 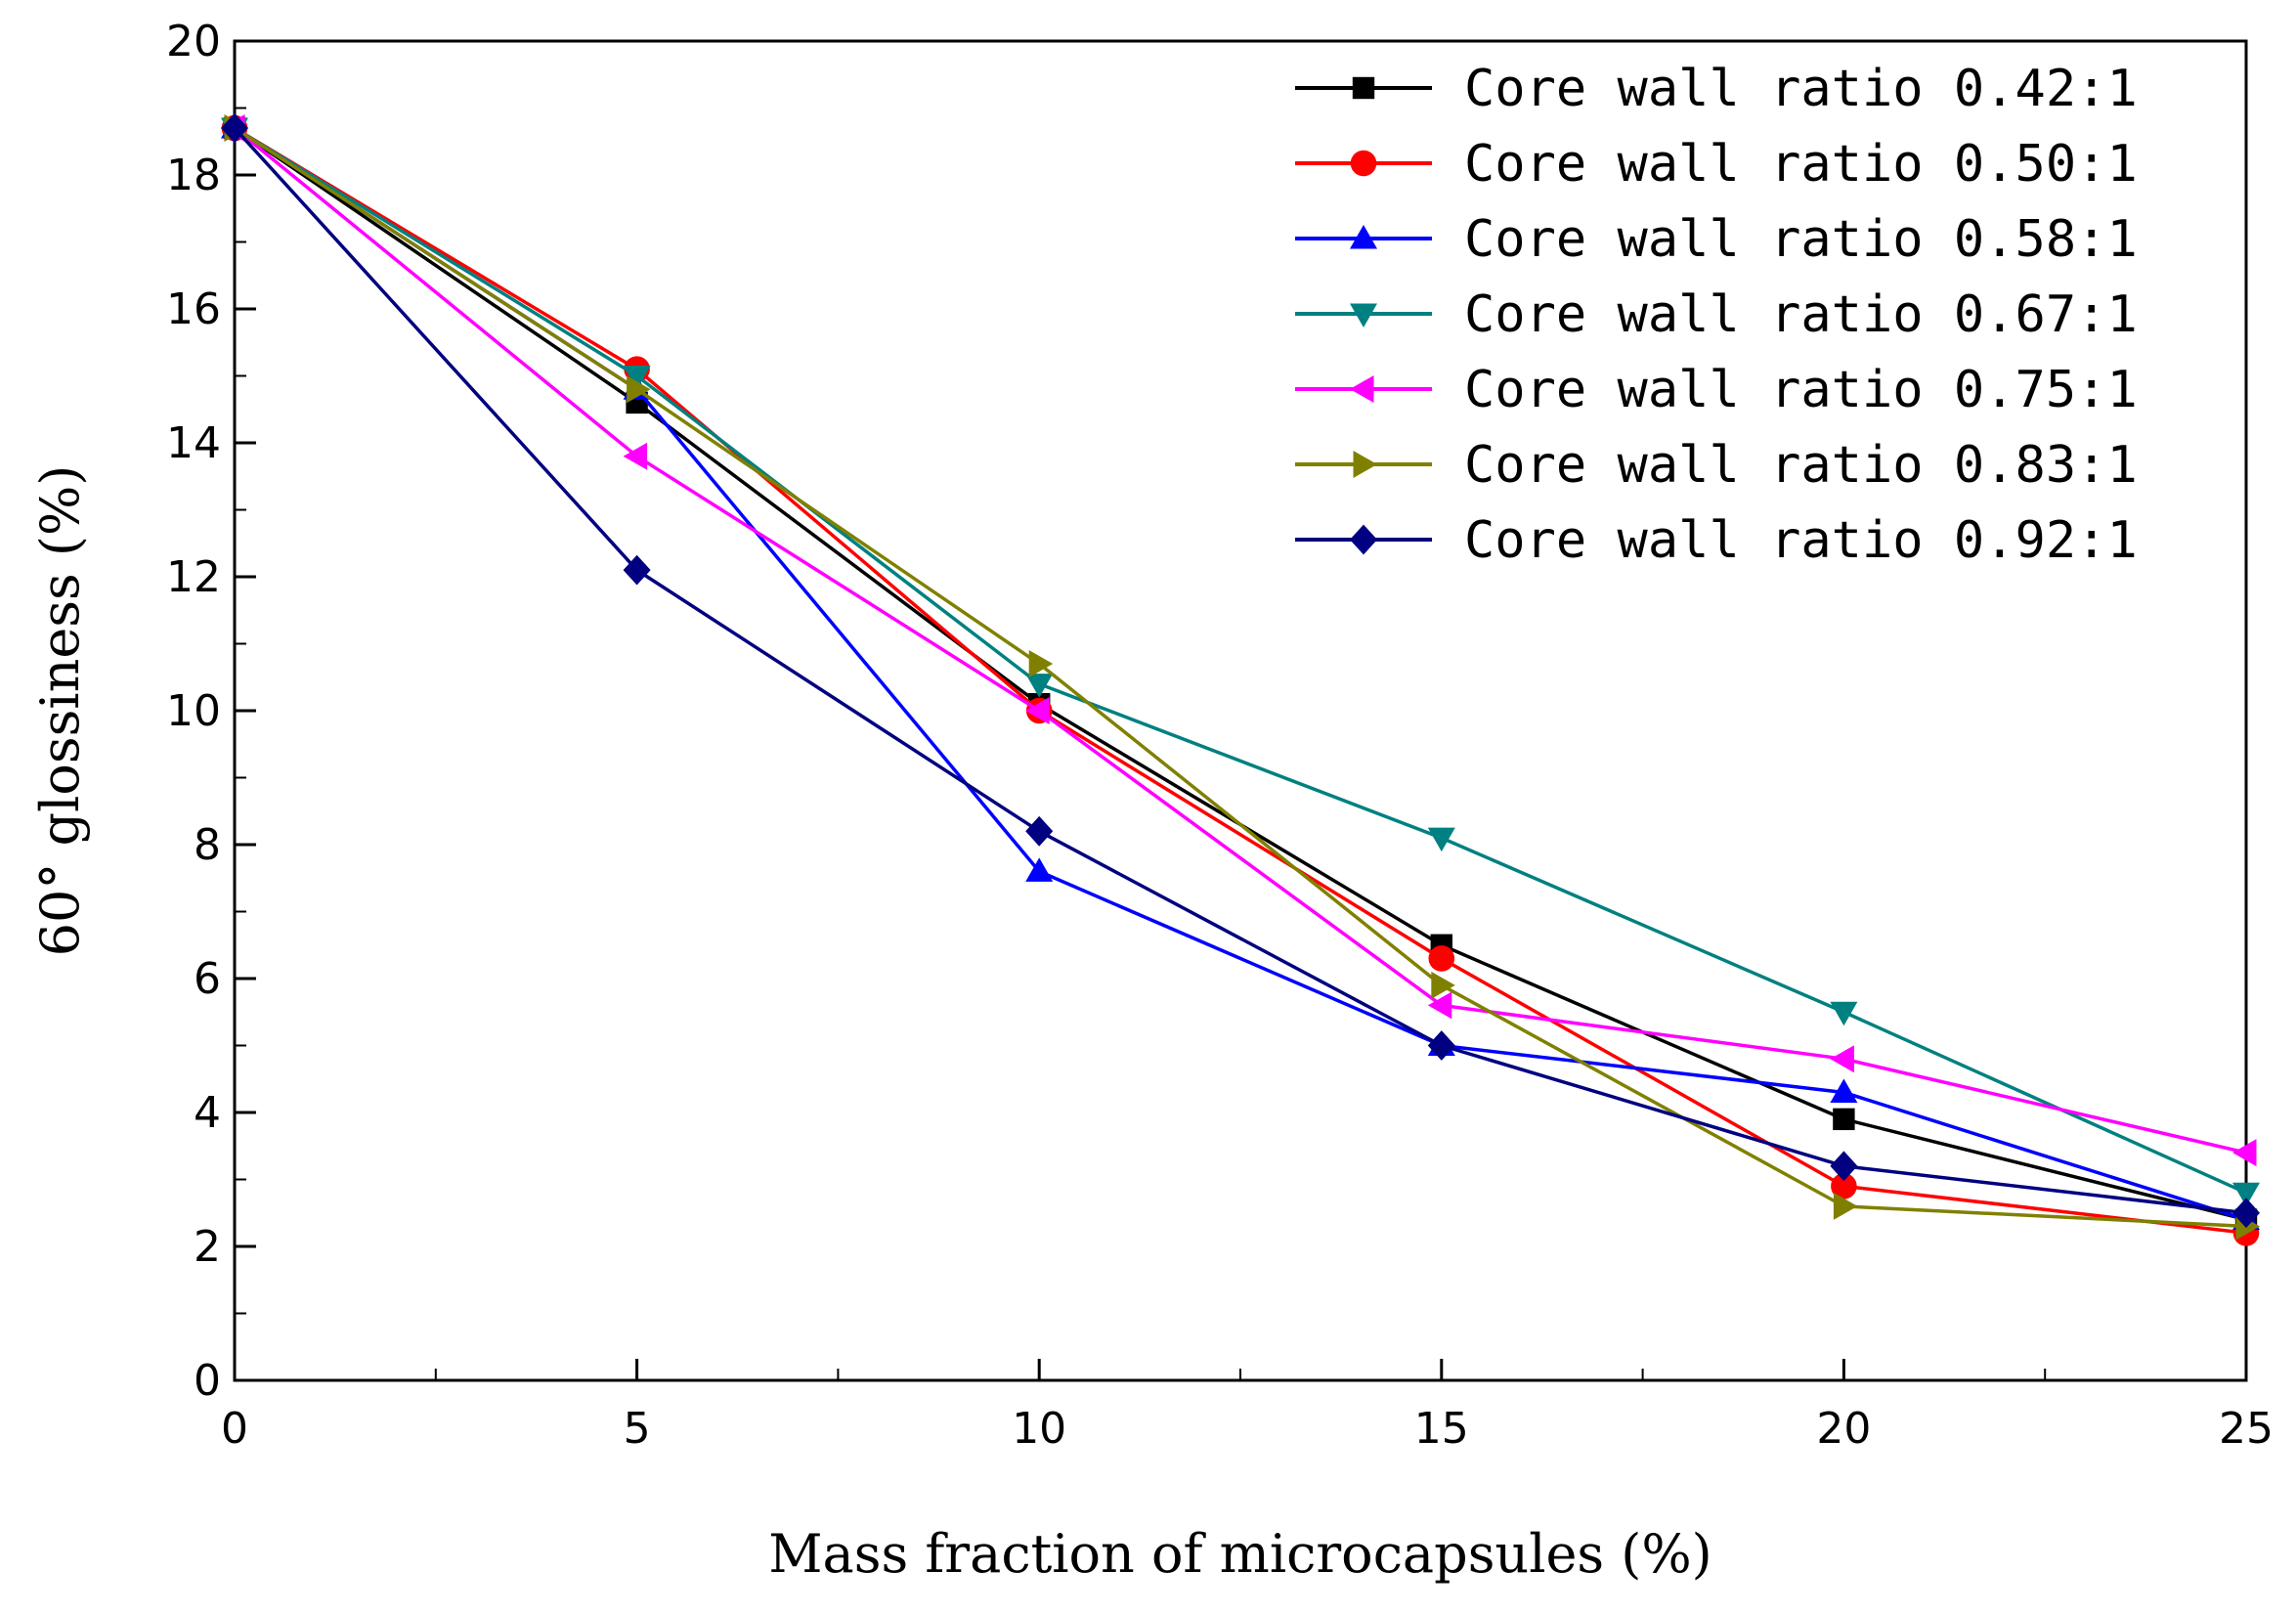 What do you see at coordinates (60, 711) in the screenshot?
I see `y-axis-title: 60° glossiness (%)` at bounding box center [60, 711].